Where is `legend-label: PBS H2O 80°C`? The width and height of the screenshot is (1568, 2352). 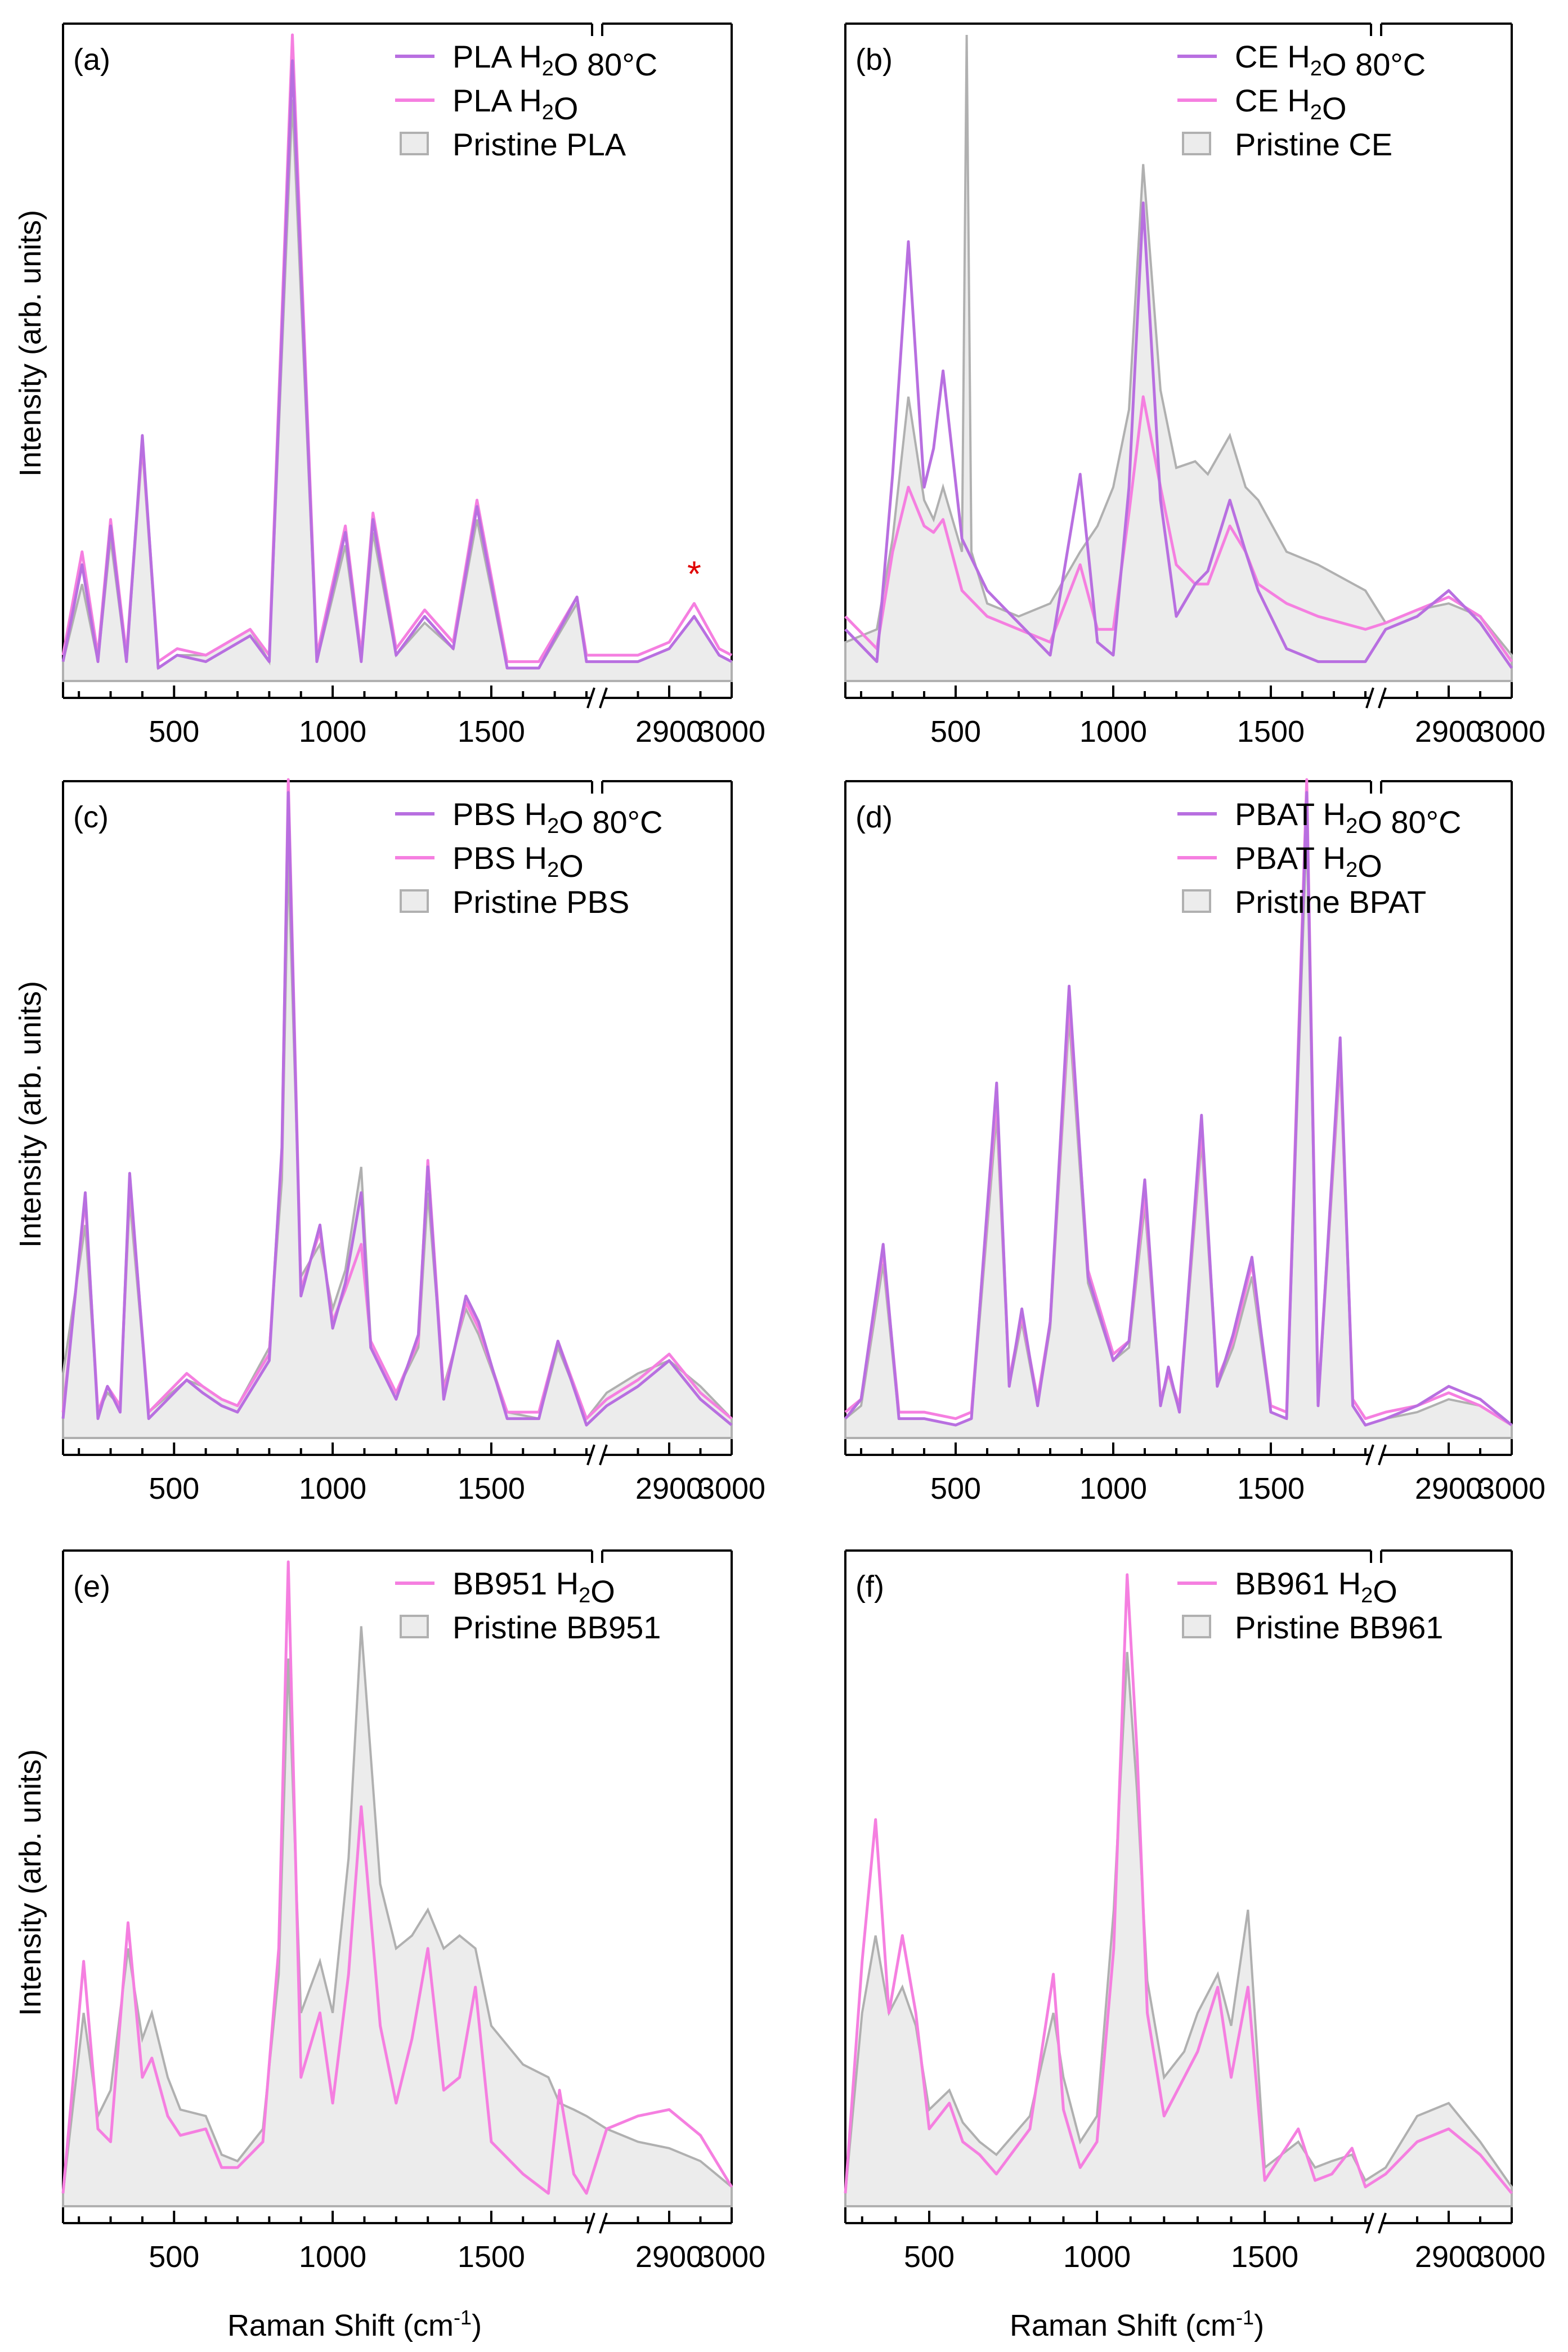
legend-label: PBS H2O 80°C is located at coordinates (557, 818).